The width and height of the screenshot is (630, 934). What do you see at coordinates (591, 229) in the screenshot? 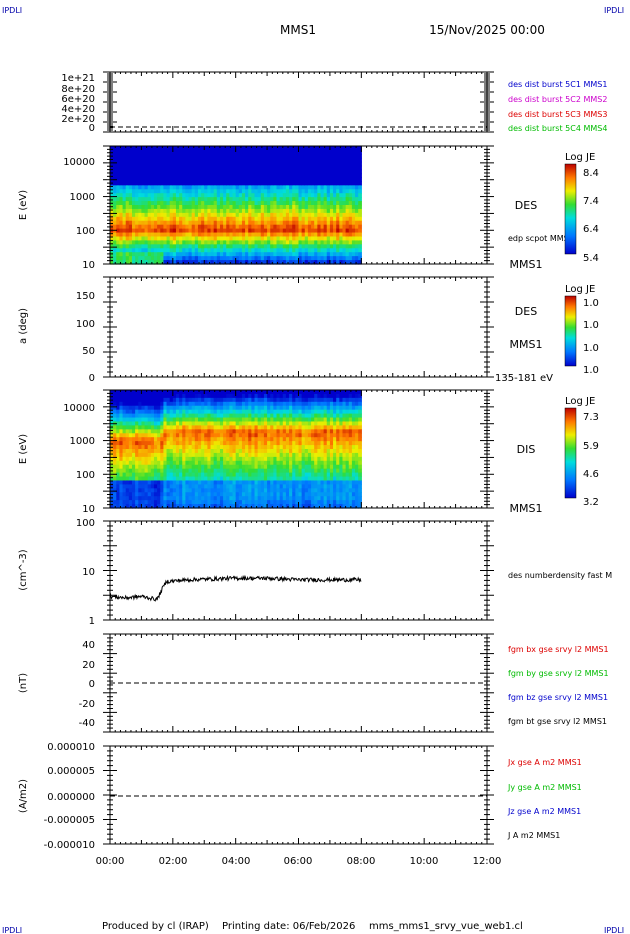
I see `colorbar-tick: 6.4` at bounding box center [591, 229].